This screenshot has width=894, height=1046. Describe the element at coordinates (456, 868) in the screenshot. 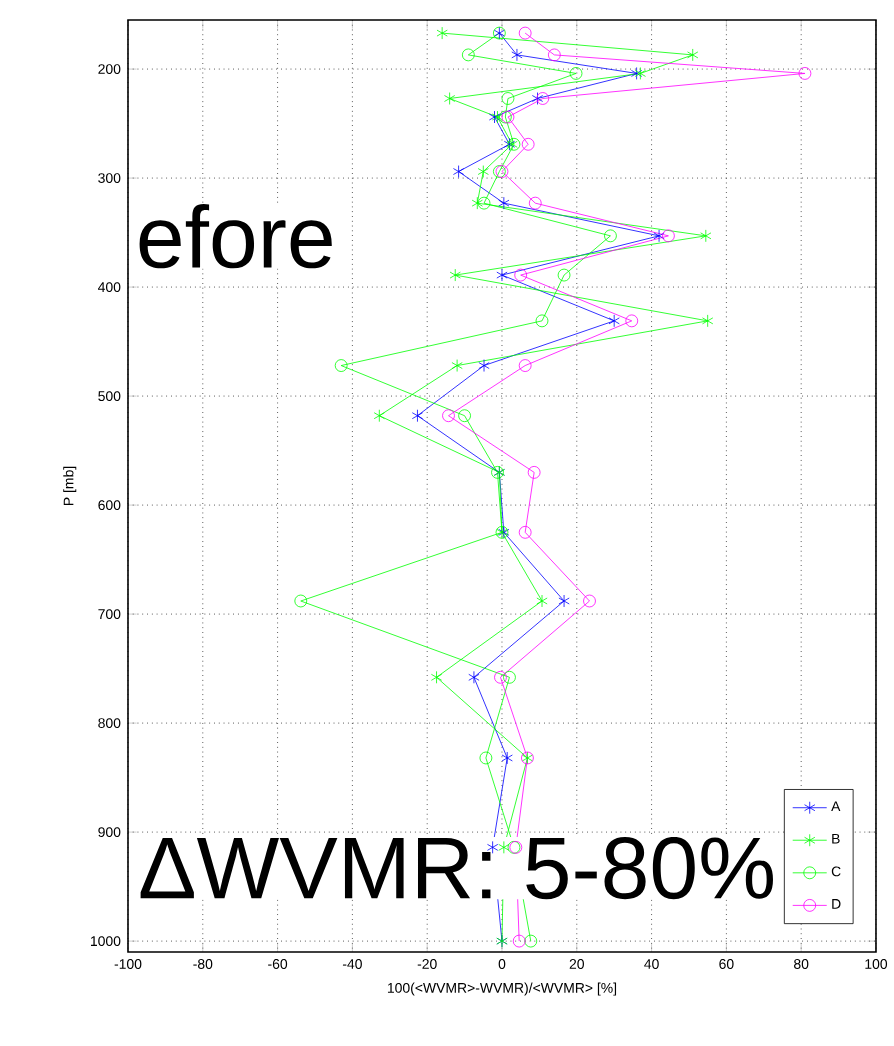

I see `annotation: ΔWVMR: 5-80%` at that location.